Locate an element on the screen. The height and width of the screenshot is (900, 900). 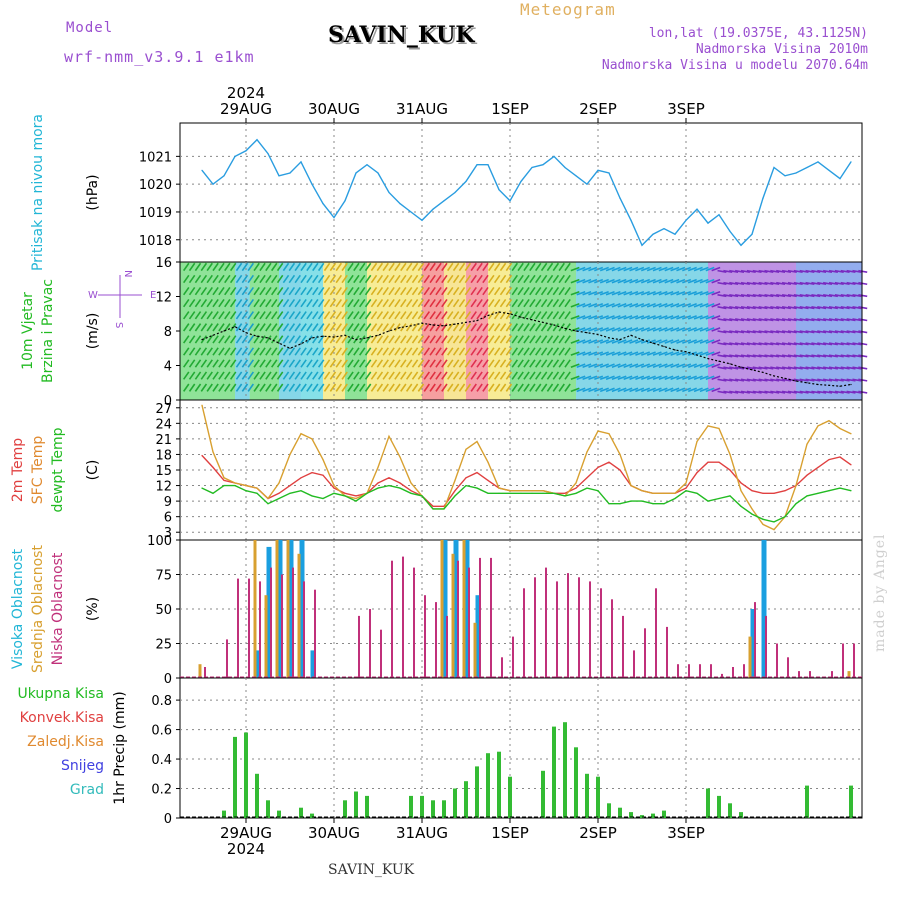
series-line-sfc-temp is located at coordinates (526, 468).